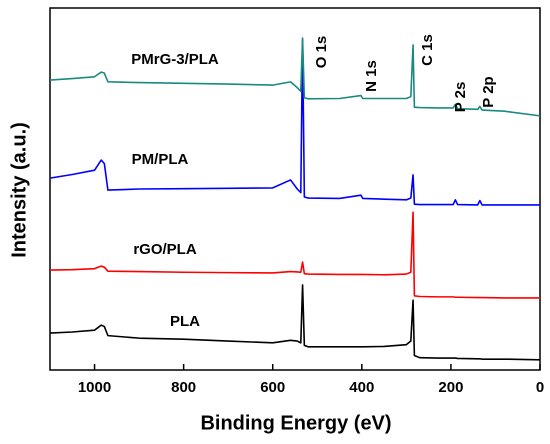 The width and height of the screenshot is (550, 444). Describe the element at coordinates (361, 387) in the screenshot. I see `x-tick-label: 400` at that location.